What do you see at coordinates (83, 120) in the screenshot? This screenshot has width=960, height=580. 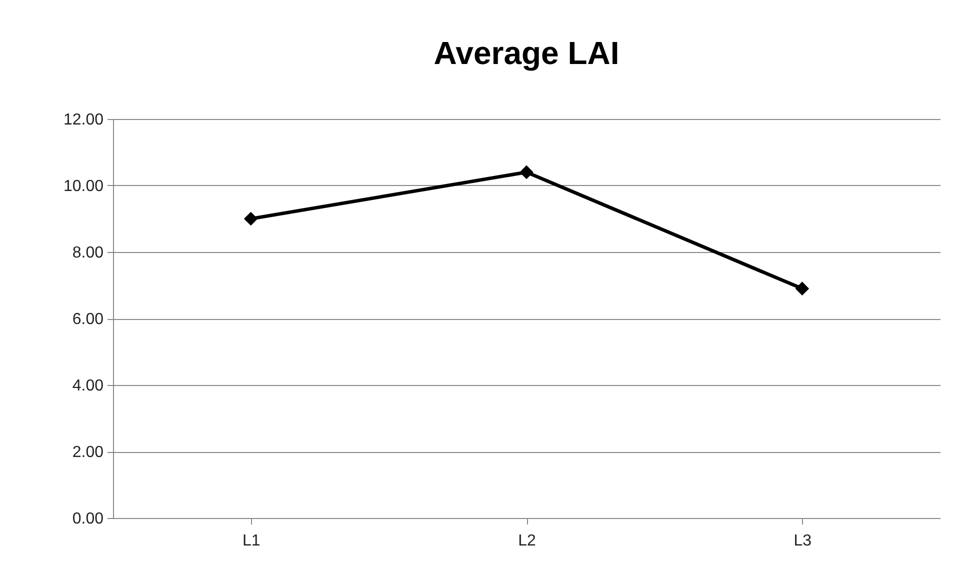 I see `y-tick-label: 12.00` at bounding box center [83, 120].